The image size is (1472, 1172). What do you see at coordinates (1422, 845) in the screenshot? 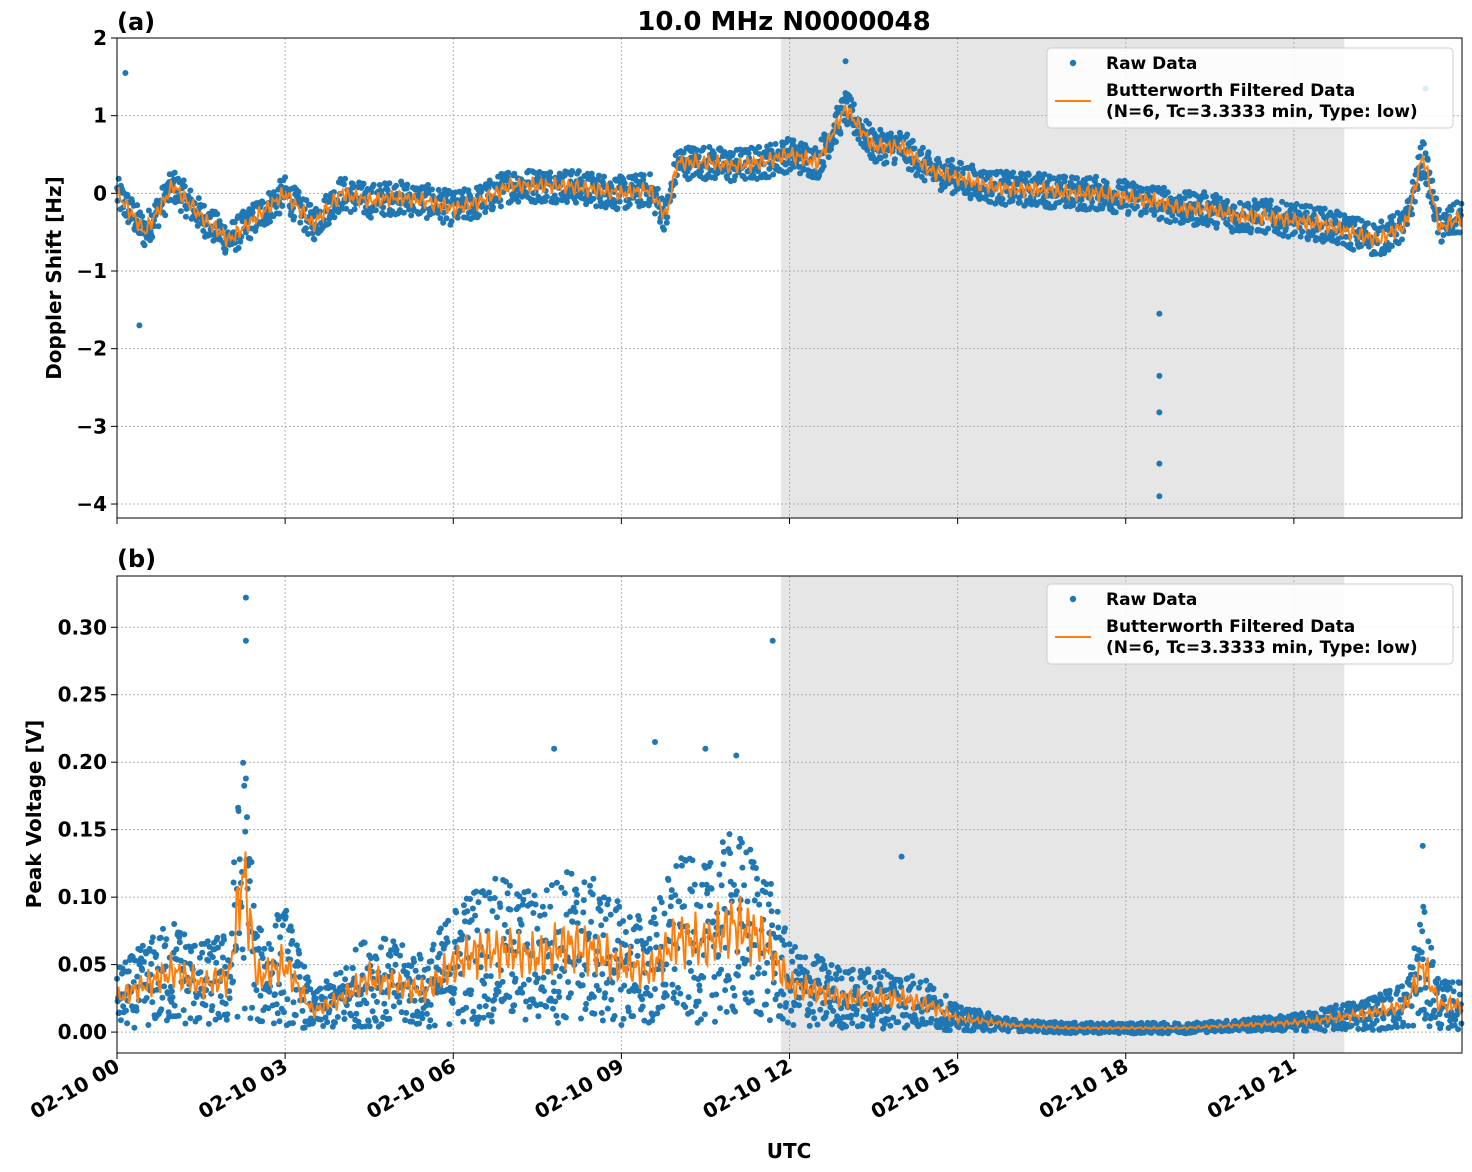
I see `raw-data-outlier` at bounding box center [1422, 845].